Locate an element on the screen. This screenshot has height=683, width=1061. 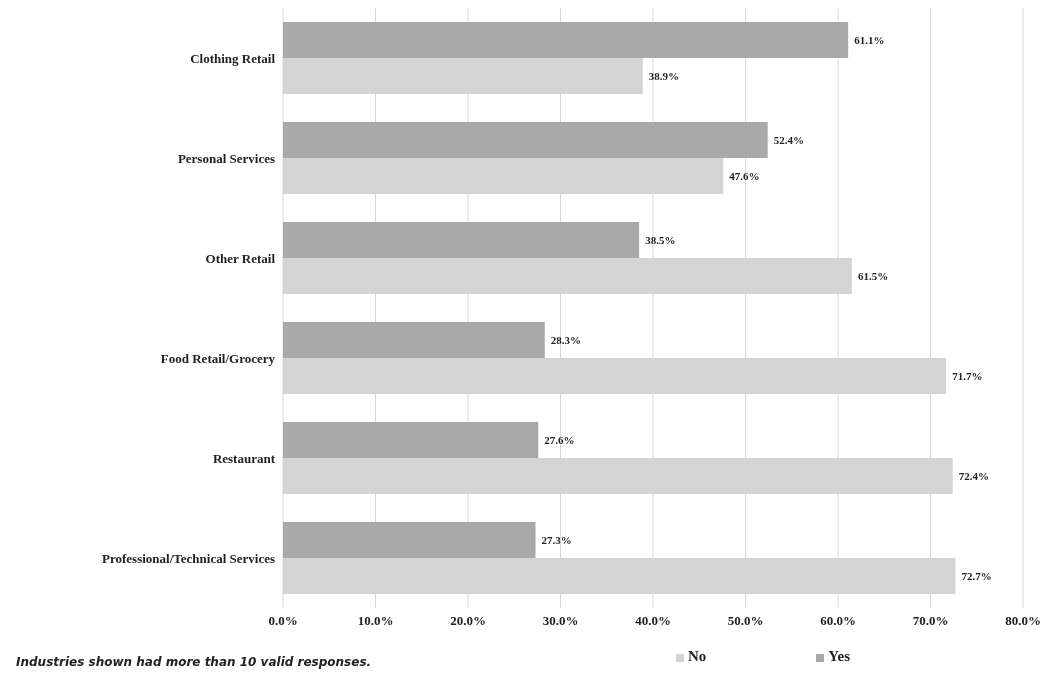
y-tick-label: Food Retail/Grocery is located at coordinates (218, 358).